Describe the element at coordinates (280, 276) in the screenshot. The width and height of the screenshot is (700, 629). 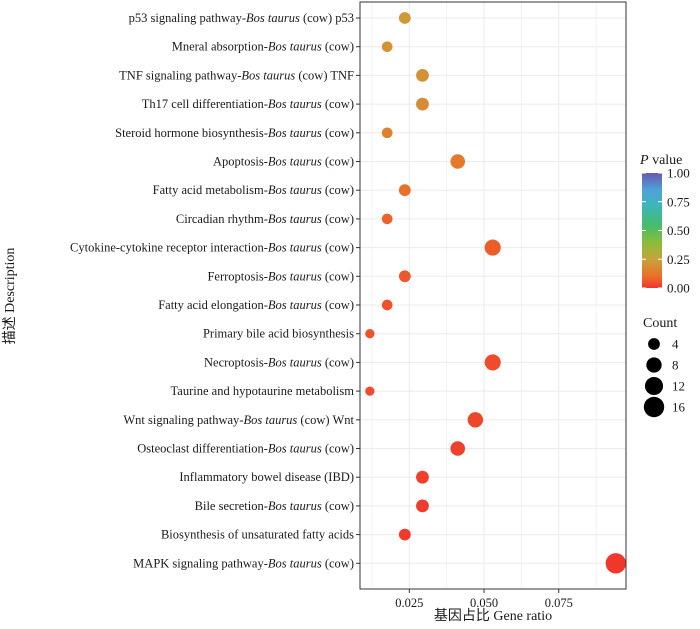
I see `pathway-label: Ferroptosis-Bos taurus (cow)` at that location.